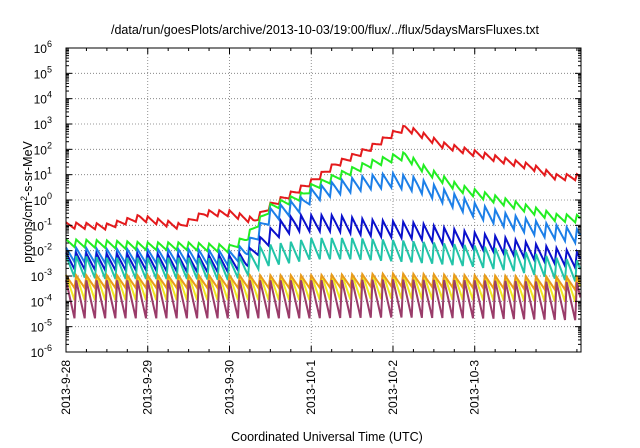 This screenshot has width=640, height=448. What do you see at coordinates (41, 275) in the screenshot?
I see `y-tick-label: 10⁻³` at bounding box center [41, 275].